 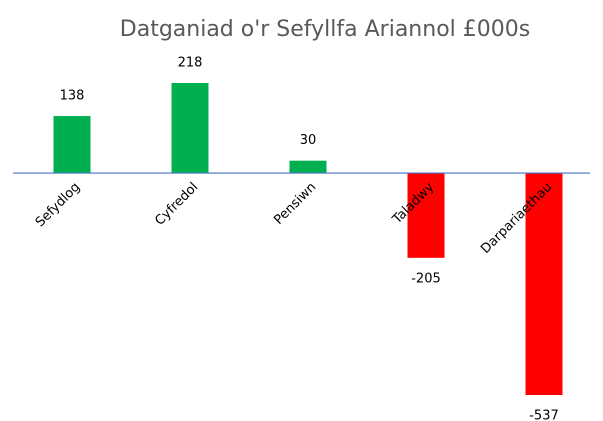 What do you see at coordinates (325, 29) in the screenshot?
I see `chart-title: Datganiad o'r Sefyllfa Ariannol £000s` at bounding box center [325, 29].